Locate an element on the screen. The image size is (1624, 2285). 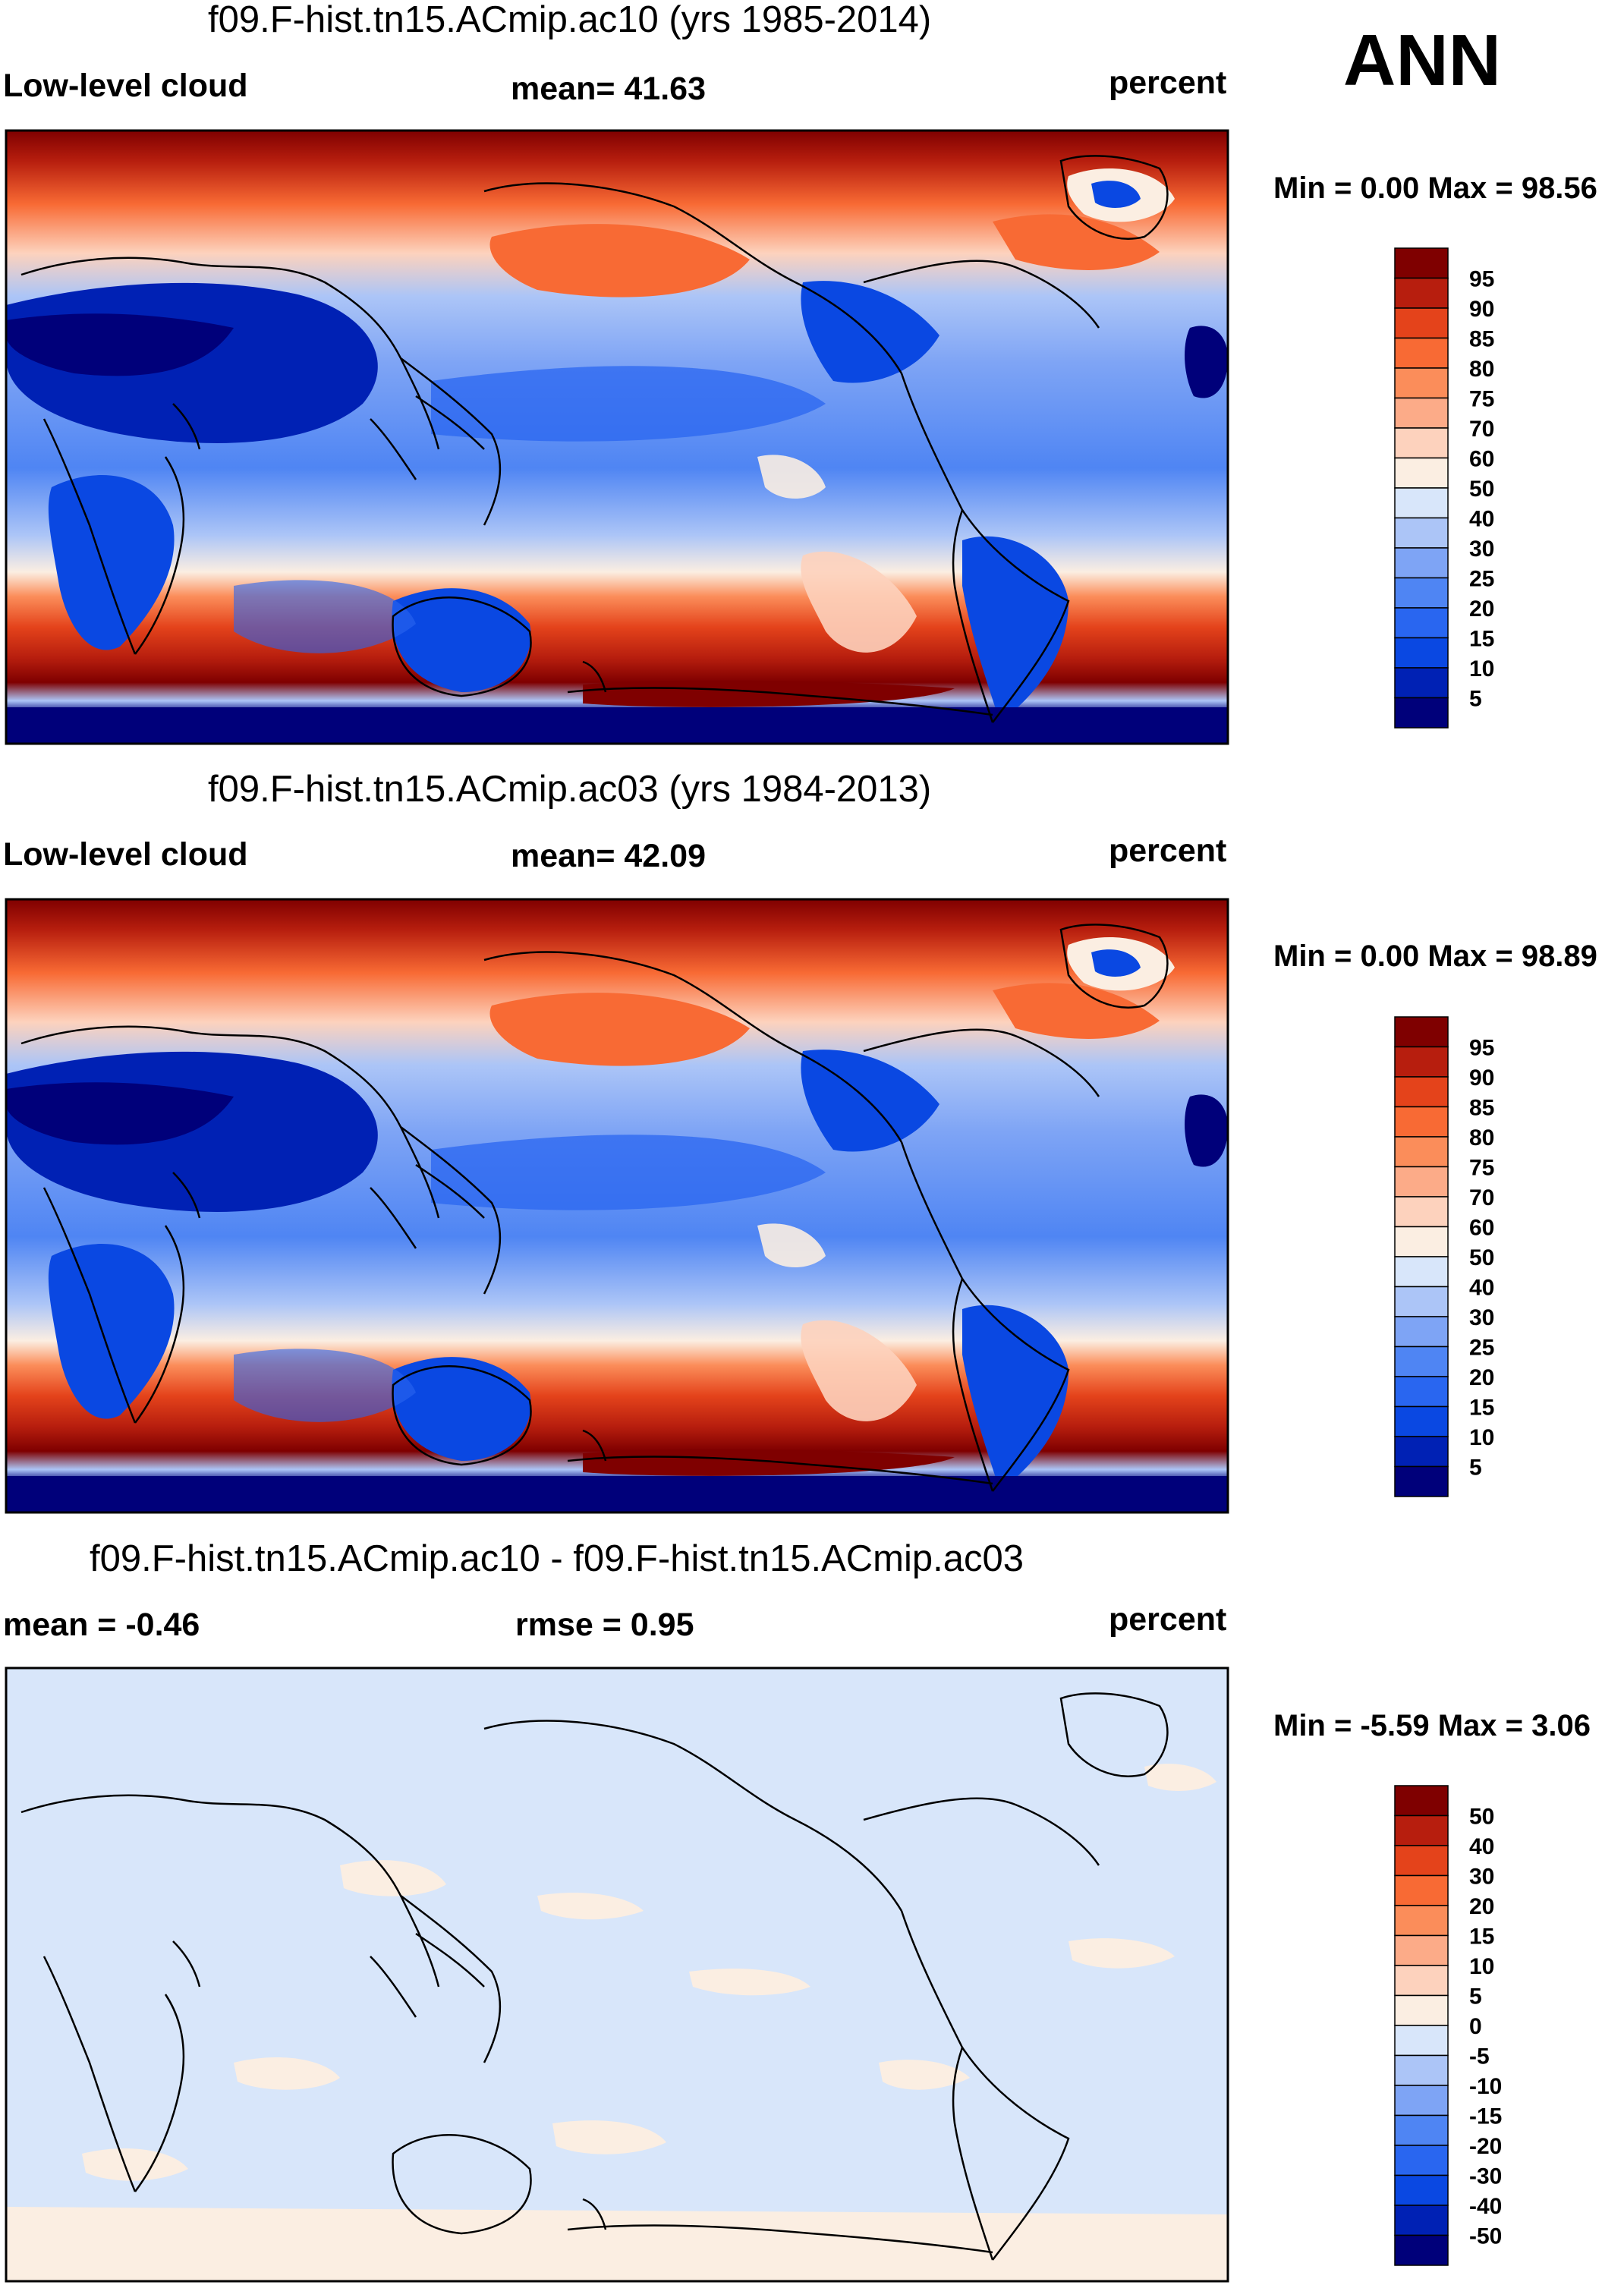
panel3-colorbar-tick-label: -15 is located at coordinates (1485, 2116).